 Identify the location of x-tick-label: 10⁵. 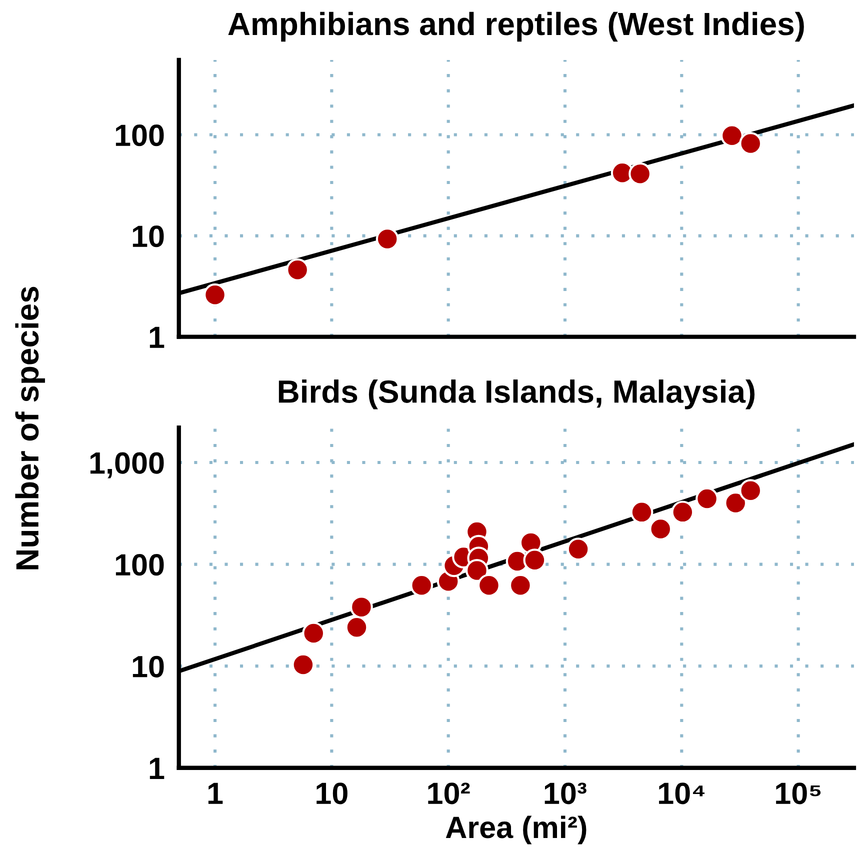
(798, 793).